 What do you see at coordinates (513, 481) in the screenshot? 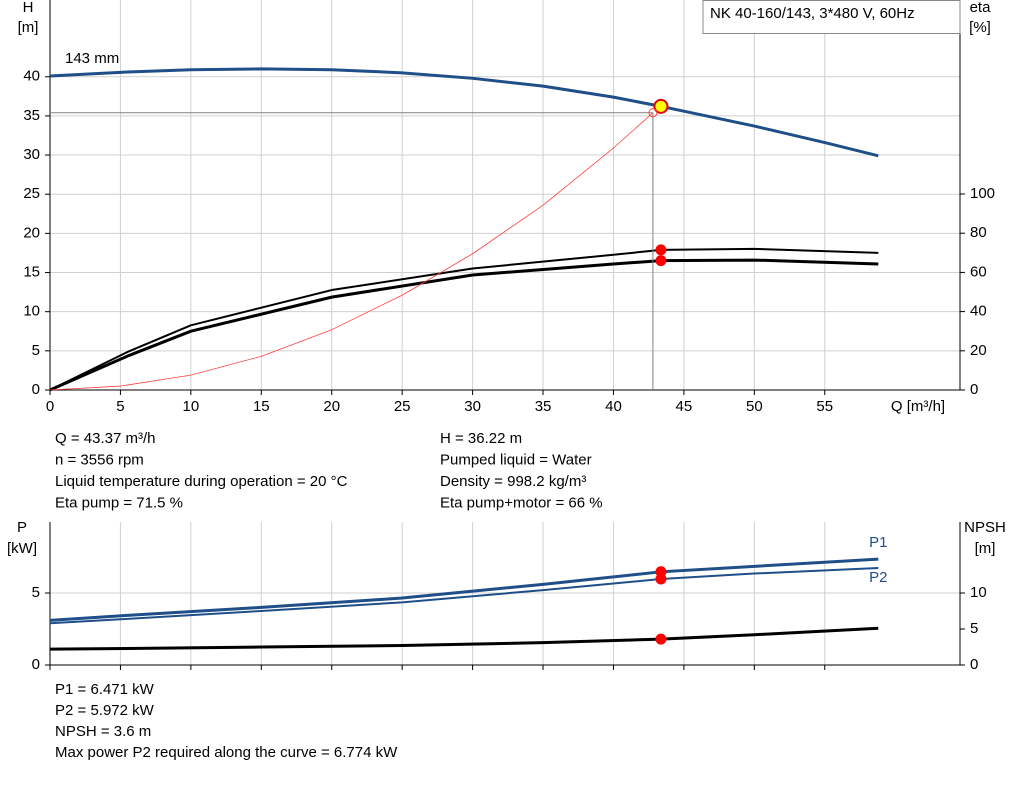
I see `info-text: Density = 998.2 kg/m³` at bounding box center [513, 481].